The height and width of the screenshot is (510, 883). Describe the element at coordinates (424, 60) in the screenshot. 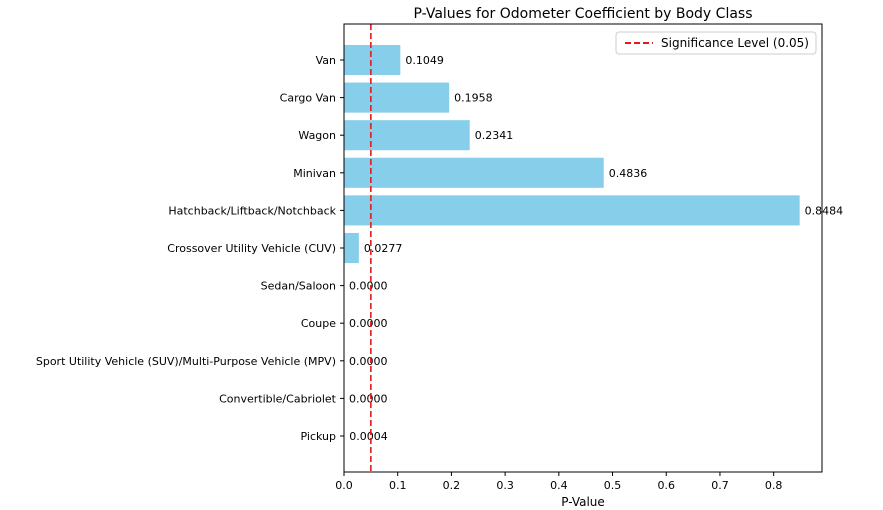

I see `bar-value-label: 0.1049` at that location.